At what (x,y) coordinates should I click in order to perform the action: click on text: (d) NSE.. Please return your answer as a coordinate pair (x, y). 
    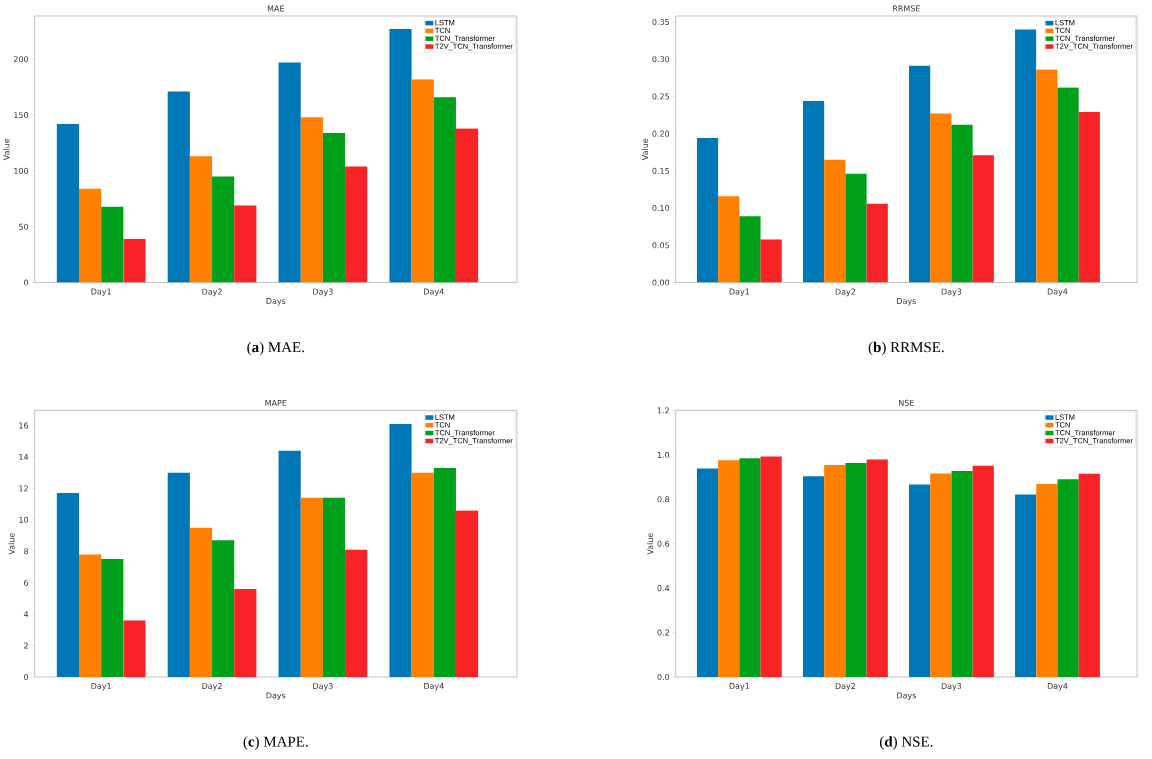
    Looking at the image, I should click on (906, 743).